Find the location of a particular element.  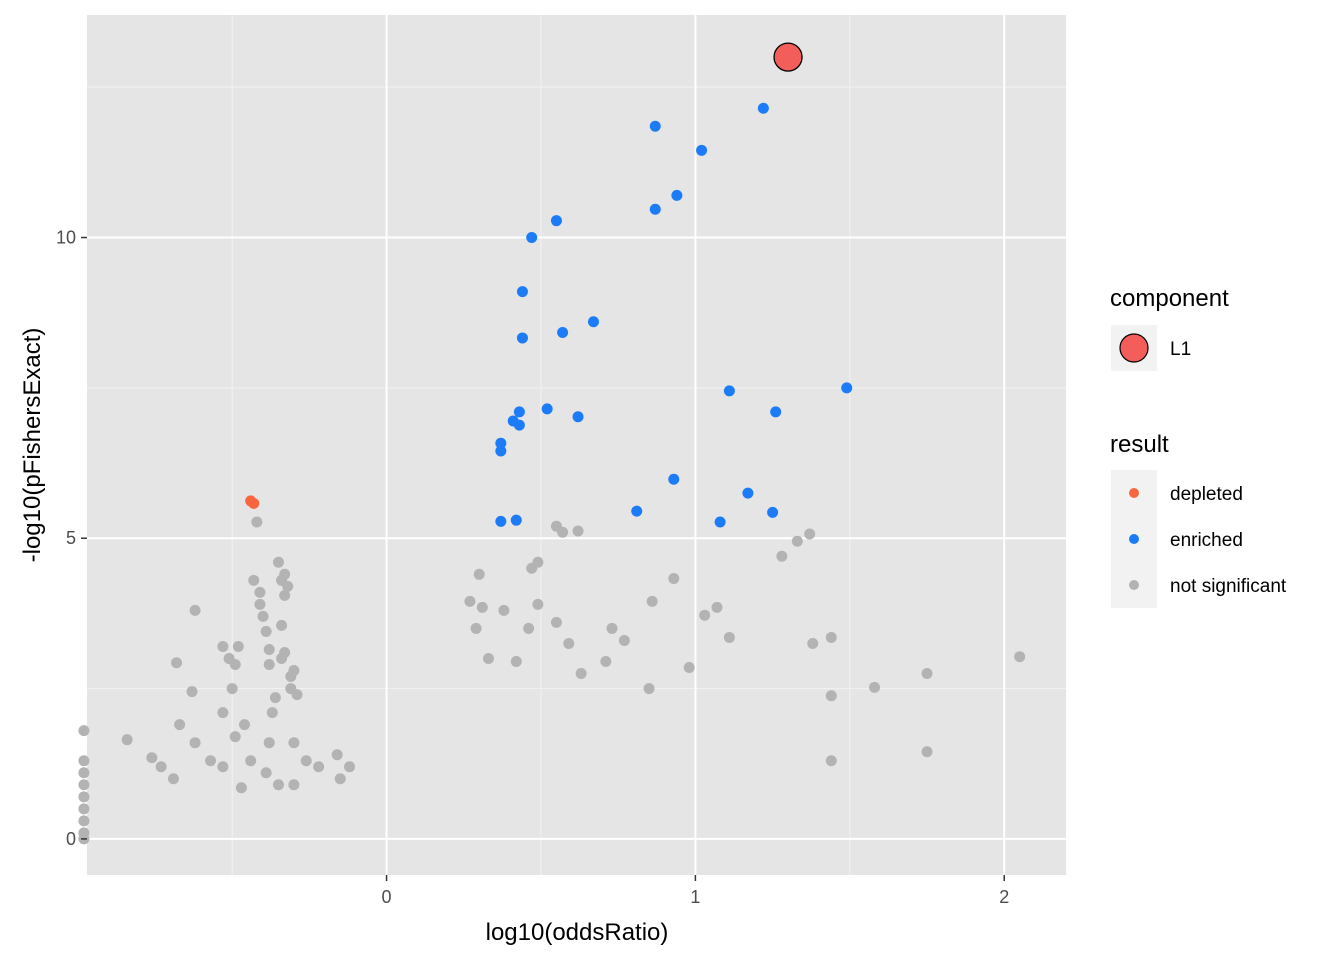

legend-key-enriched is located at coordinates (1134, 539).